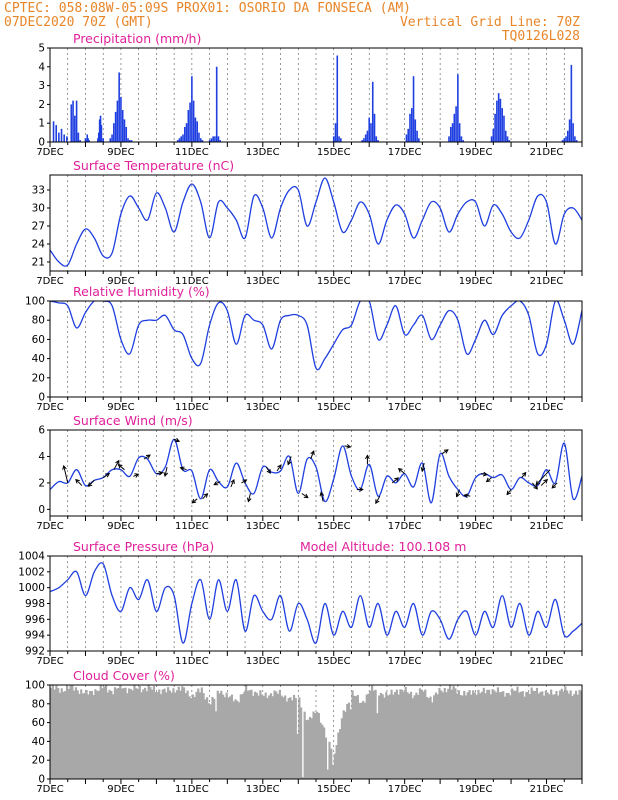 The image size is (618, 800). I want to click on x-tick-label: 9DEC, so click(120, 281).